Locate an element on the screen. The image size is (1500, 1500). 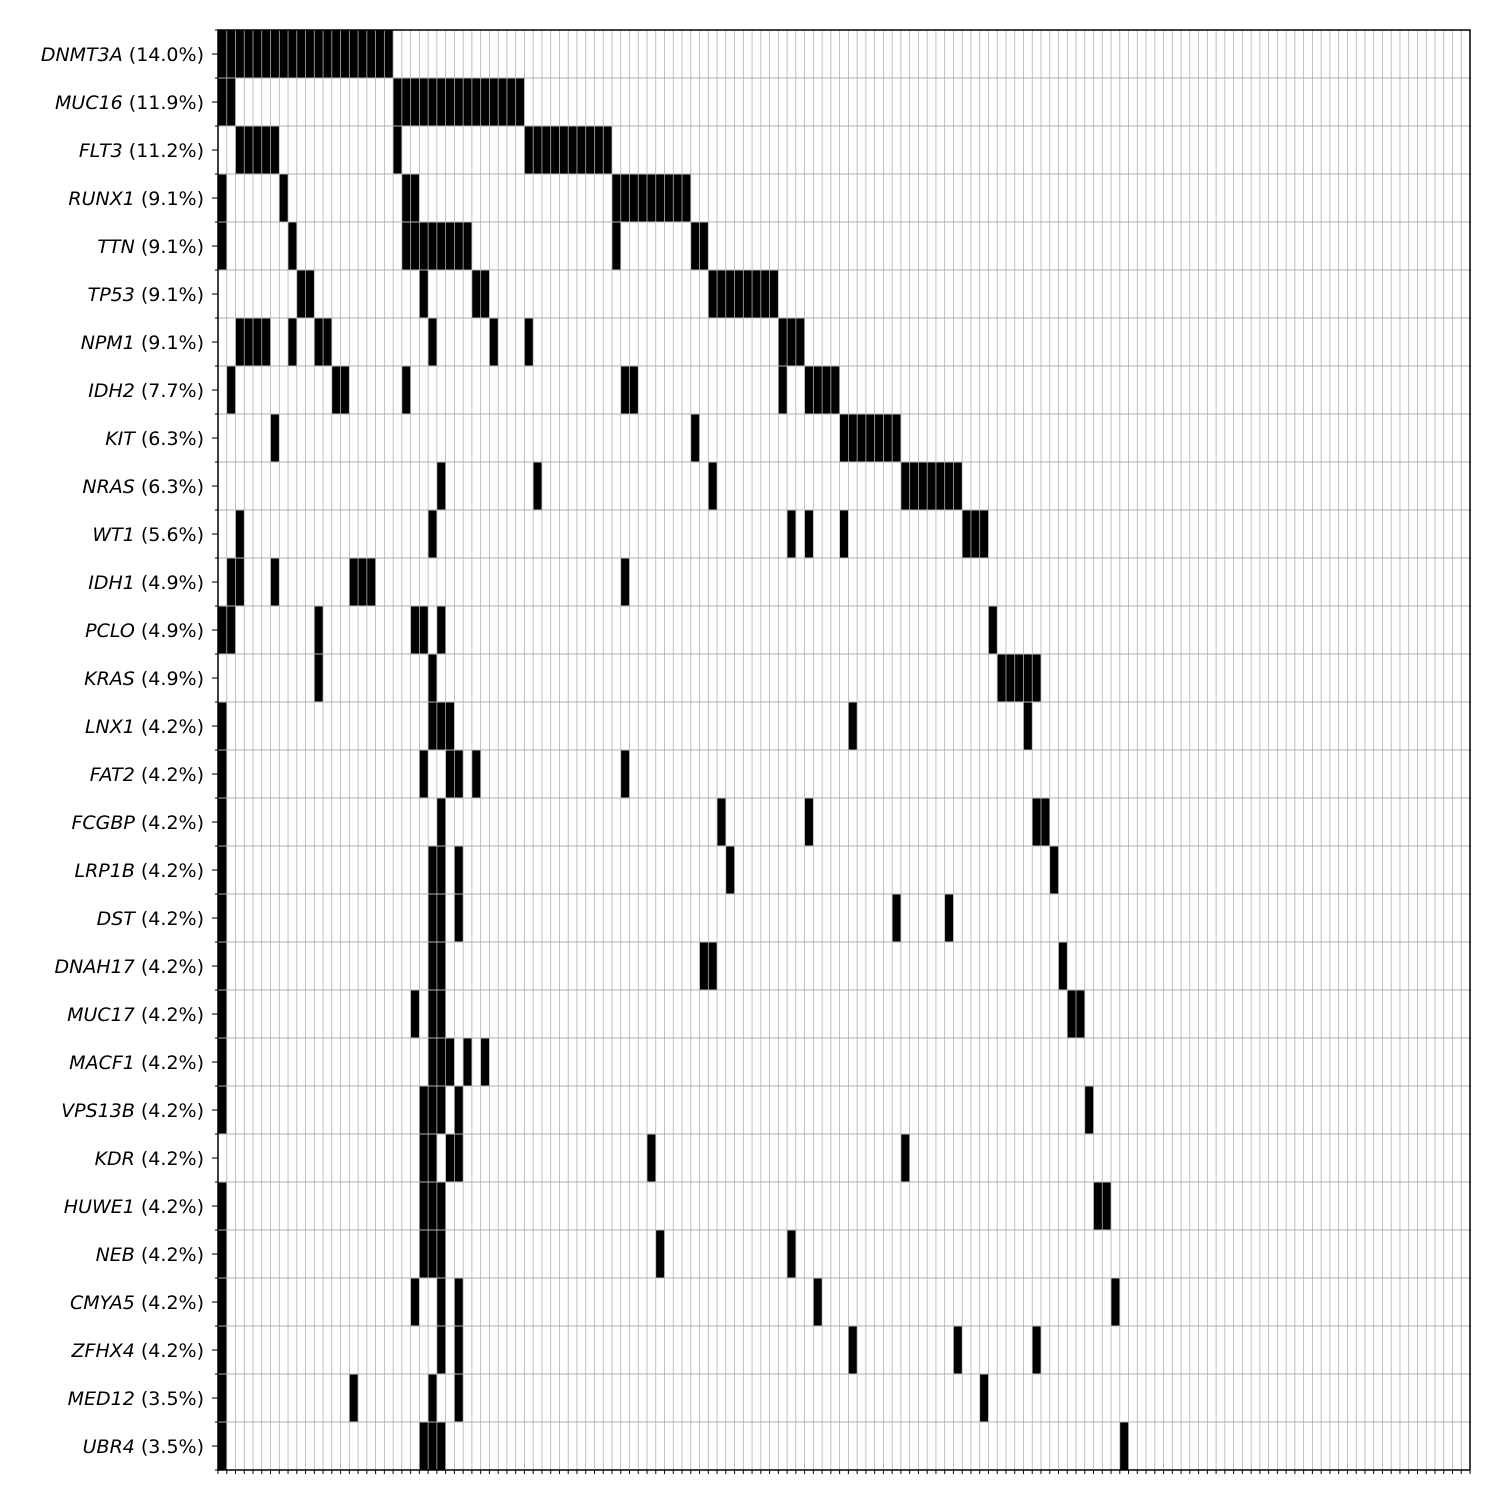
gene-label-huwe1: HUWE1 (4.2%) is located at coordinates (134, 1207).